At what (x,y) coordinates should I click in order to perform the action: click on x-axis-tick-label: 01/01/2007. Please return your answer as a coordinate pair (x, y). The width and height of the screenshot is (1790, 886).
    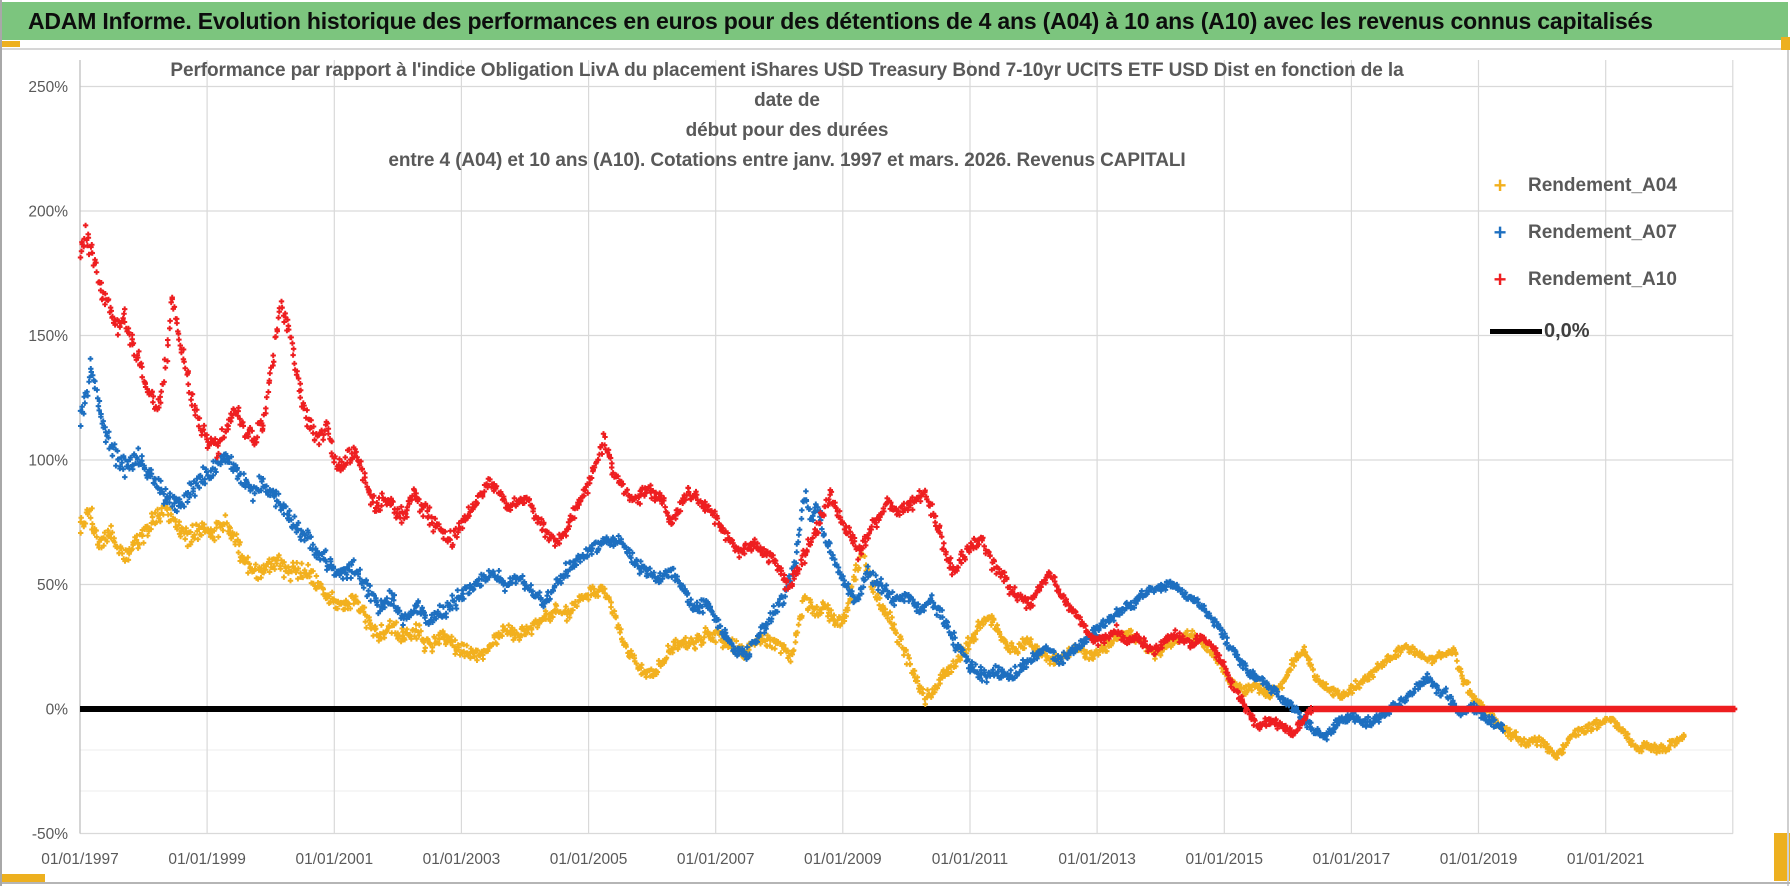
    Looking at the image, I should click on (716, 859).